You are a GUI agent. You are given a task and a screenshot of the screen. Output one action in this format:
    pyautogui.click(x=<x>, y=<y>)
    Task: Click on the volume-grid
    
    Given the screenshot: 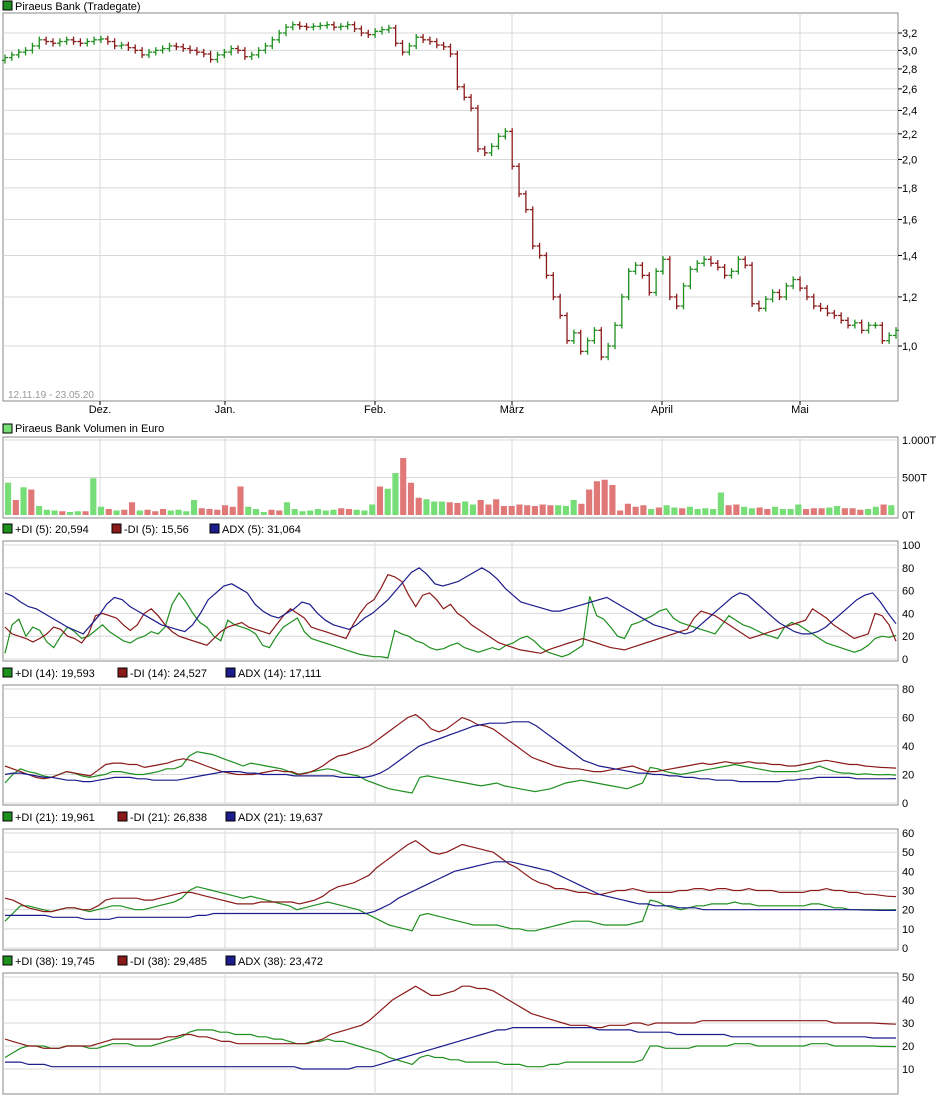 What is the action you would take?
    pyautogui.click(x=450, y=477)
    